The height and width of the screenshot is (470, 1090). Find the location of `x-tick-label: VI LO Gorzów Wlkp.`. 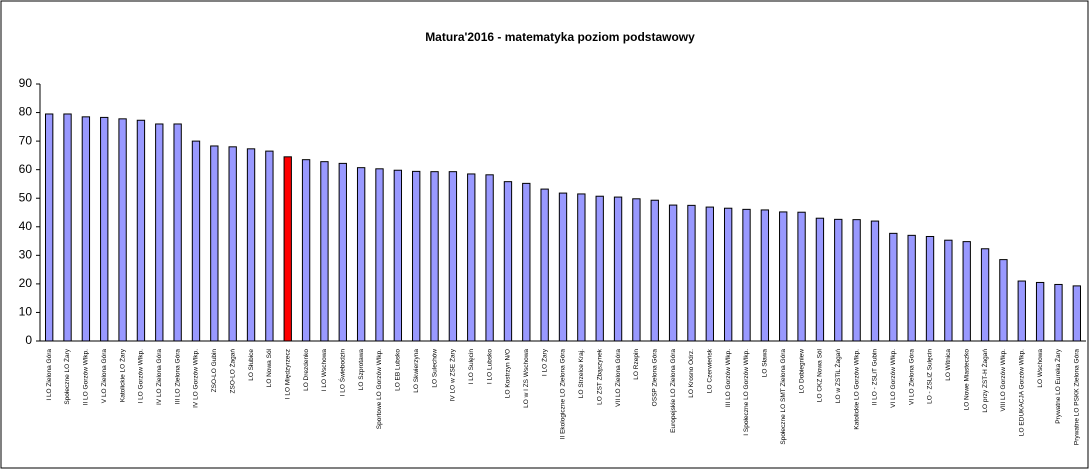

x-tick-label: VI LO Gorzów Wlkp. is located at coordinates (893, 378).